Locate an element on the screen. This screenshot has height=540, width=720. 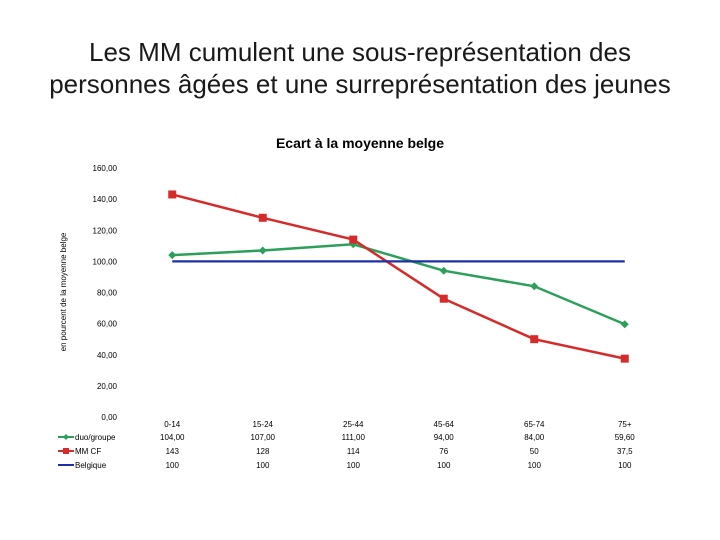
data-table-cell: 114 is located at coordinates (353, 451).